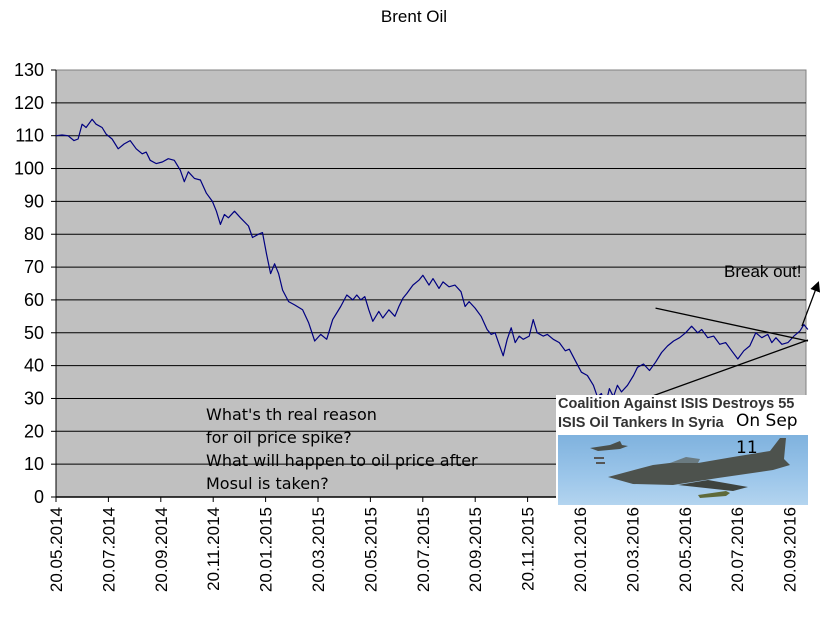 The height and width of the screenshot is (622, 828). Describe the element at coordinates (423, 549) in the screenshot. I see `x-tick-label: 20.07.2015` at that location.